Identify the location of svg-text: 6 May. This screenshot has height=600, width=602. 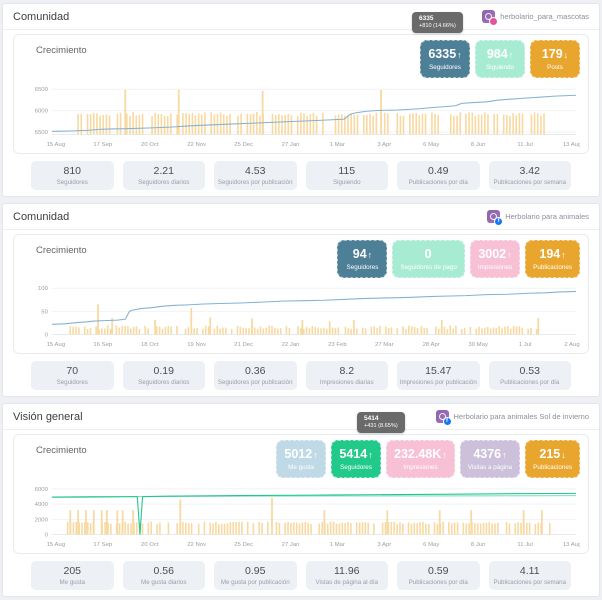
(431, 545).